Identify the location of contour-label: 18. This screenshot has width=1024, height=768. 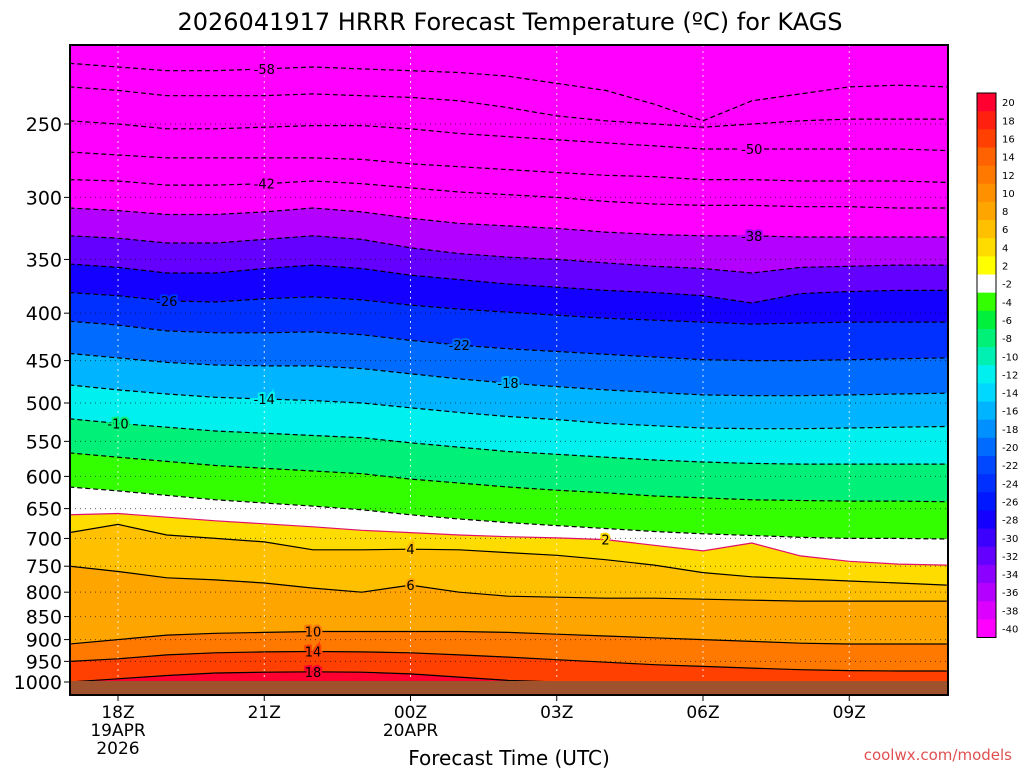
(313, 673).